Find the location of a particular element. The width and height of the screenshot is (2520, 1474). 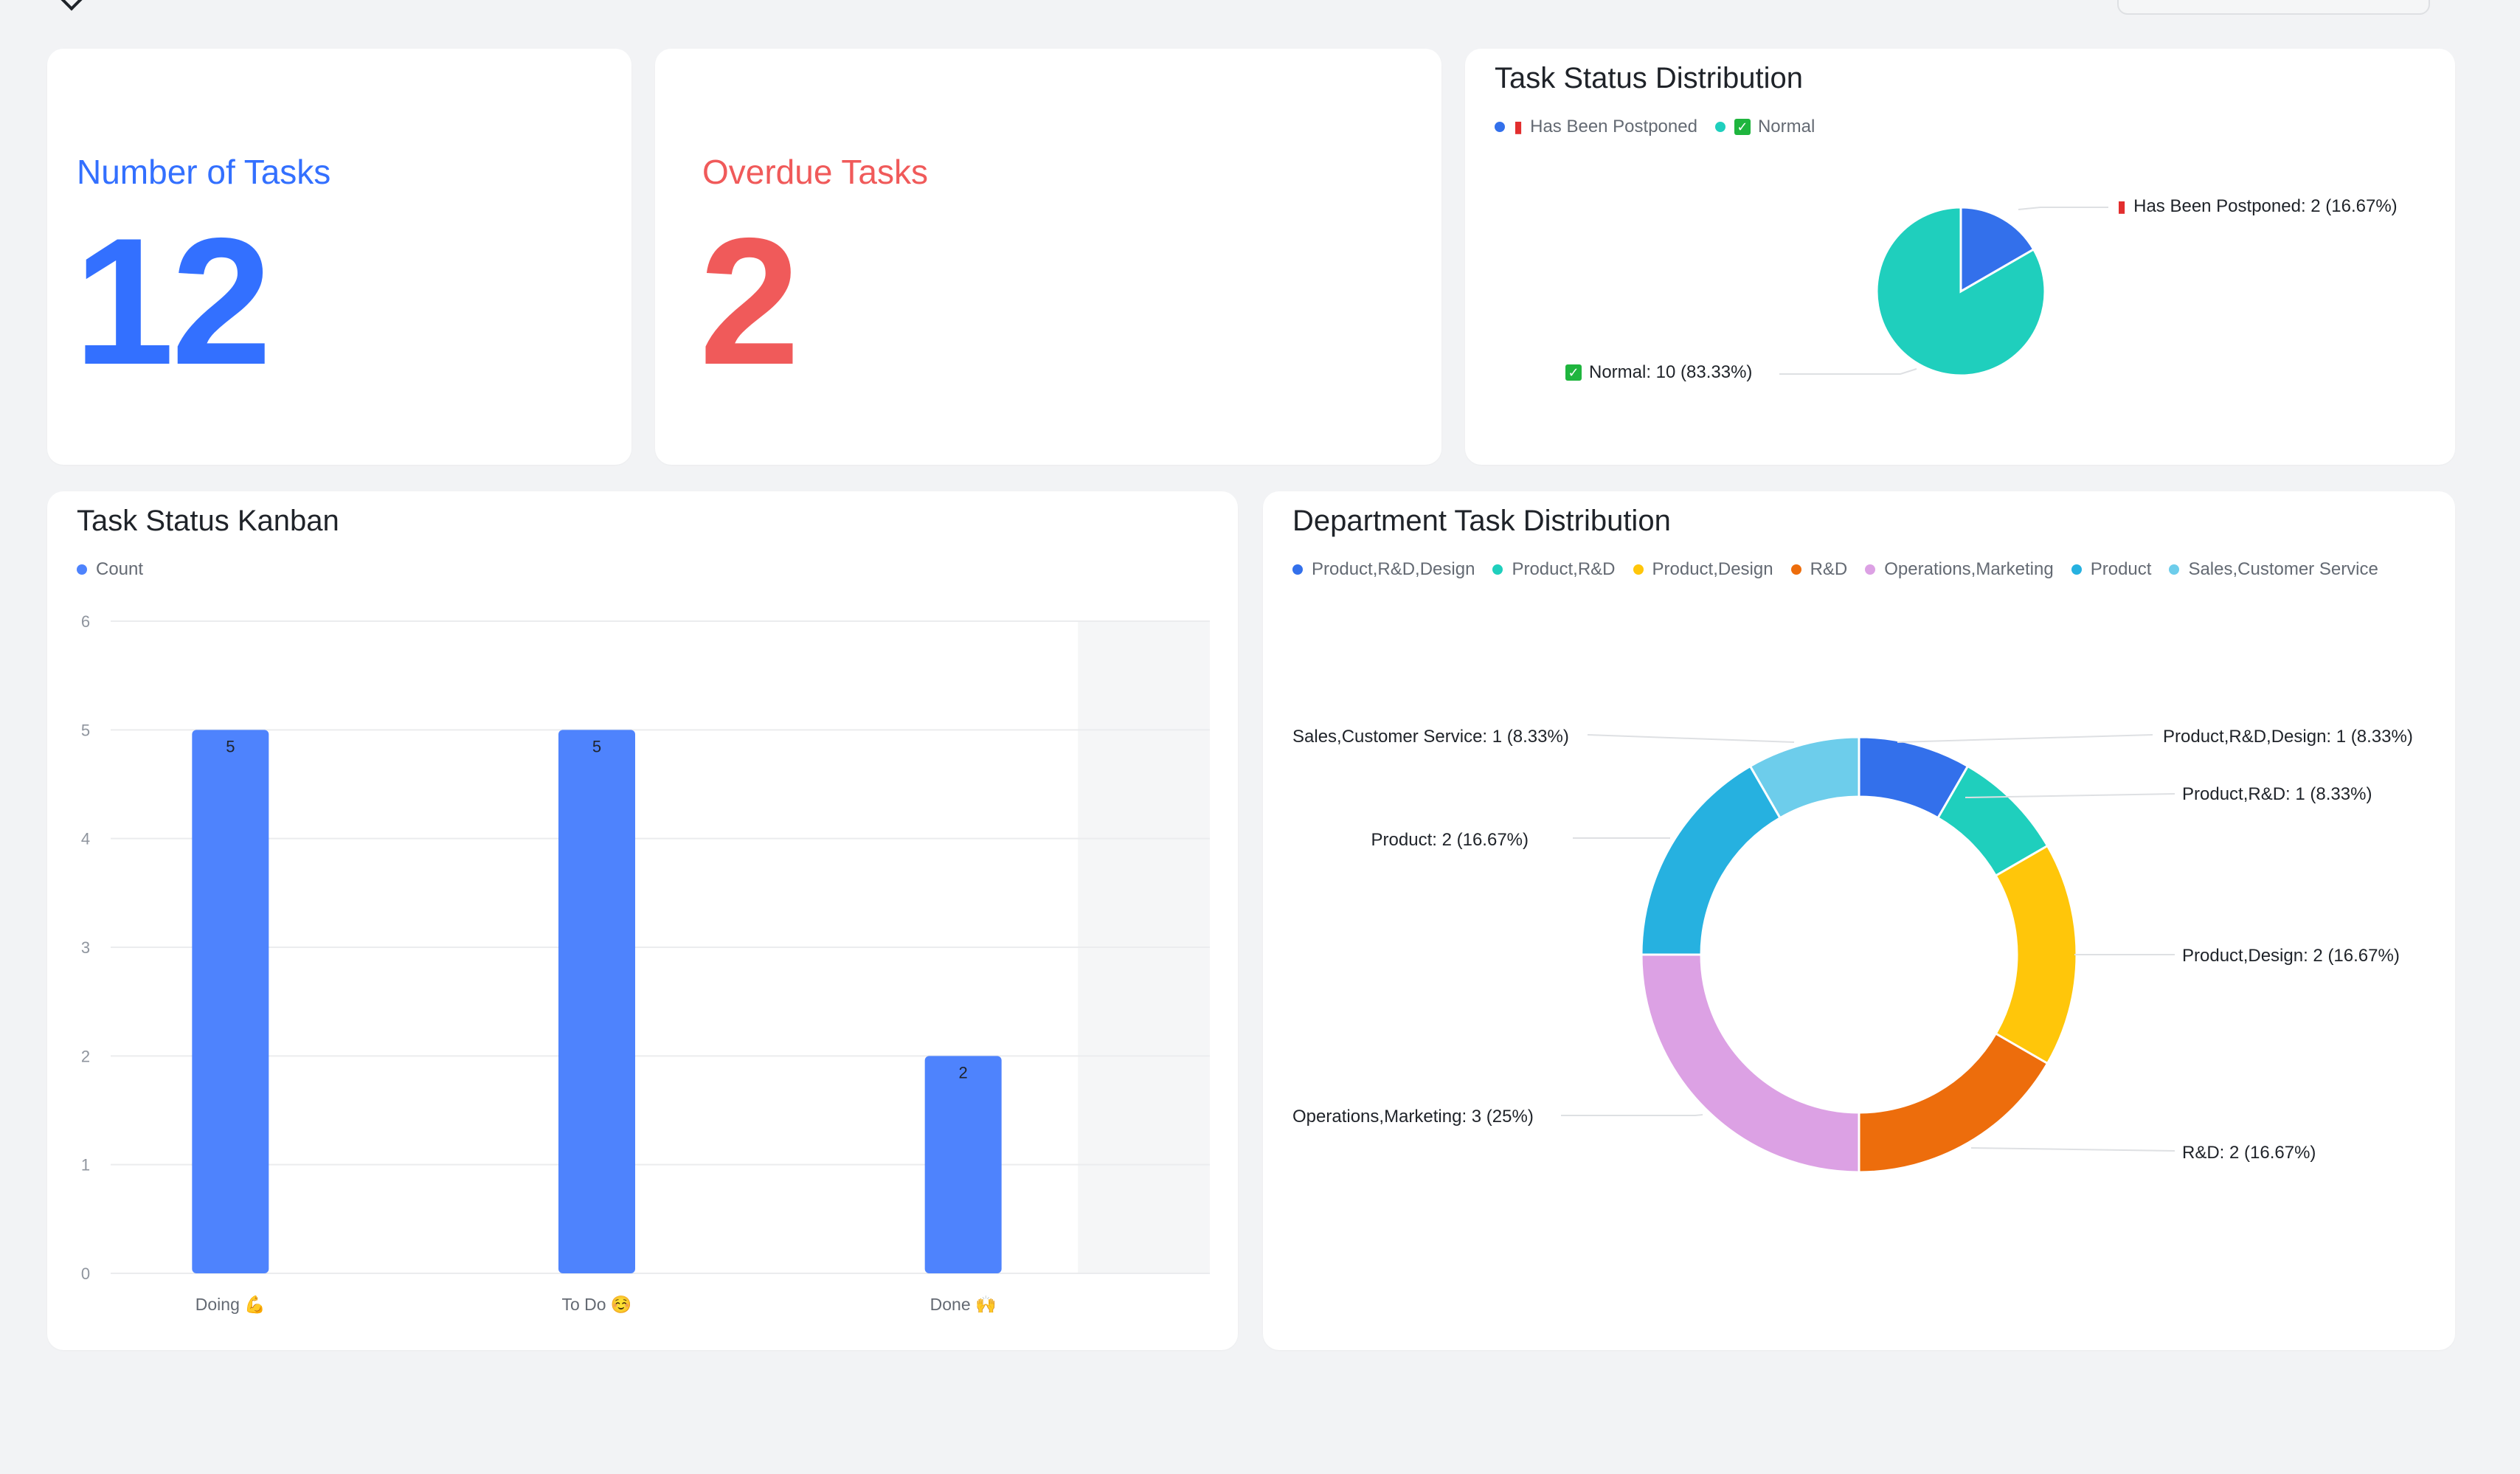

legend-item-postponed: ▮ Has Been Postponed is located at coordinates (1596, 127).